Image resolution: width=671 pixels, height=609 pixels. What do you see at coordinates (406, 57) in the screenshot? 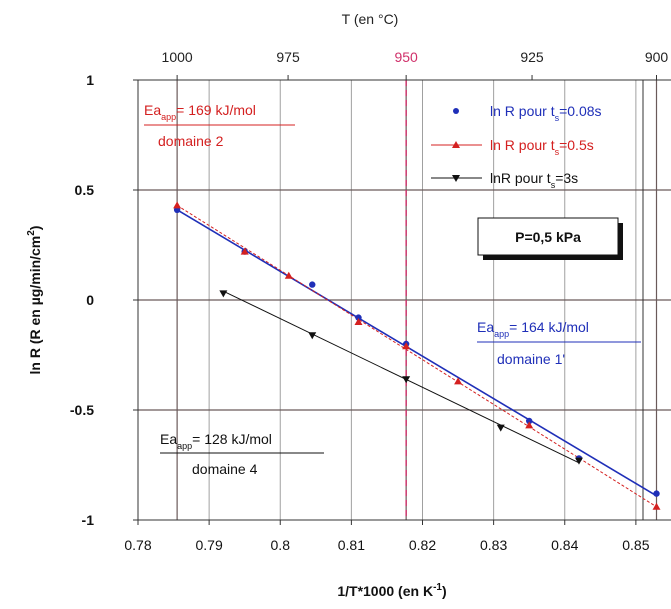
I see `top-tick-label: 950` at bounding box center [406, 57].